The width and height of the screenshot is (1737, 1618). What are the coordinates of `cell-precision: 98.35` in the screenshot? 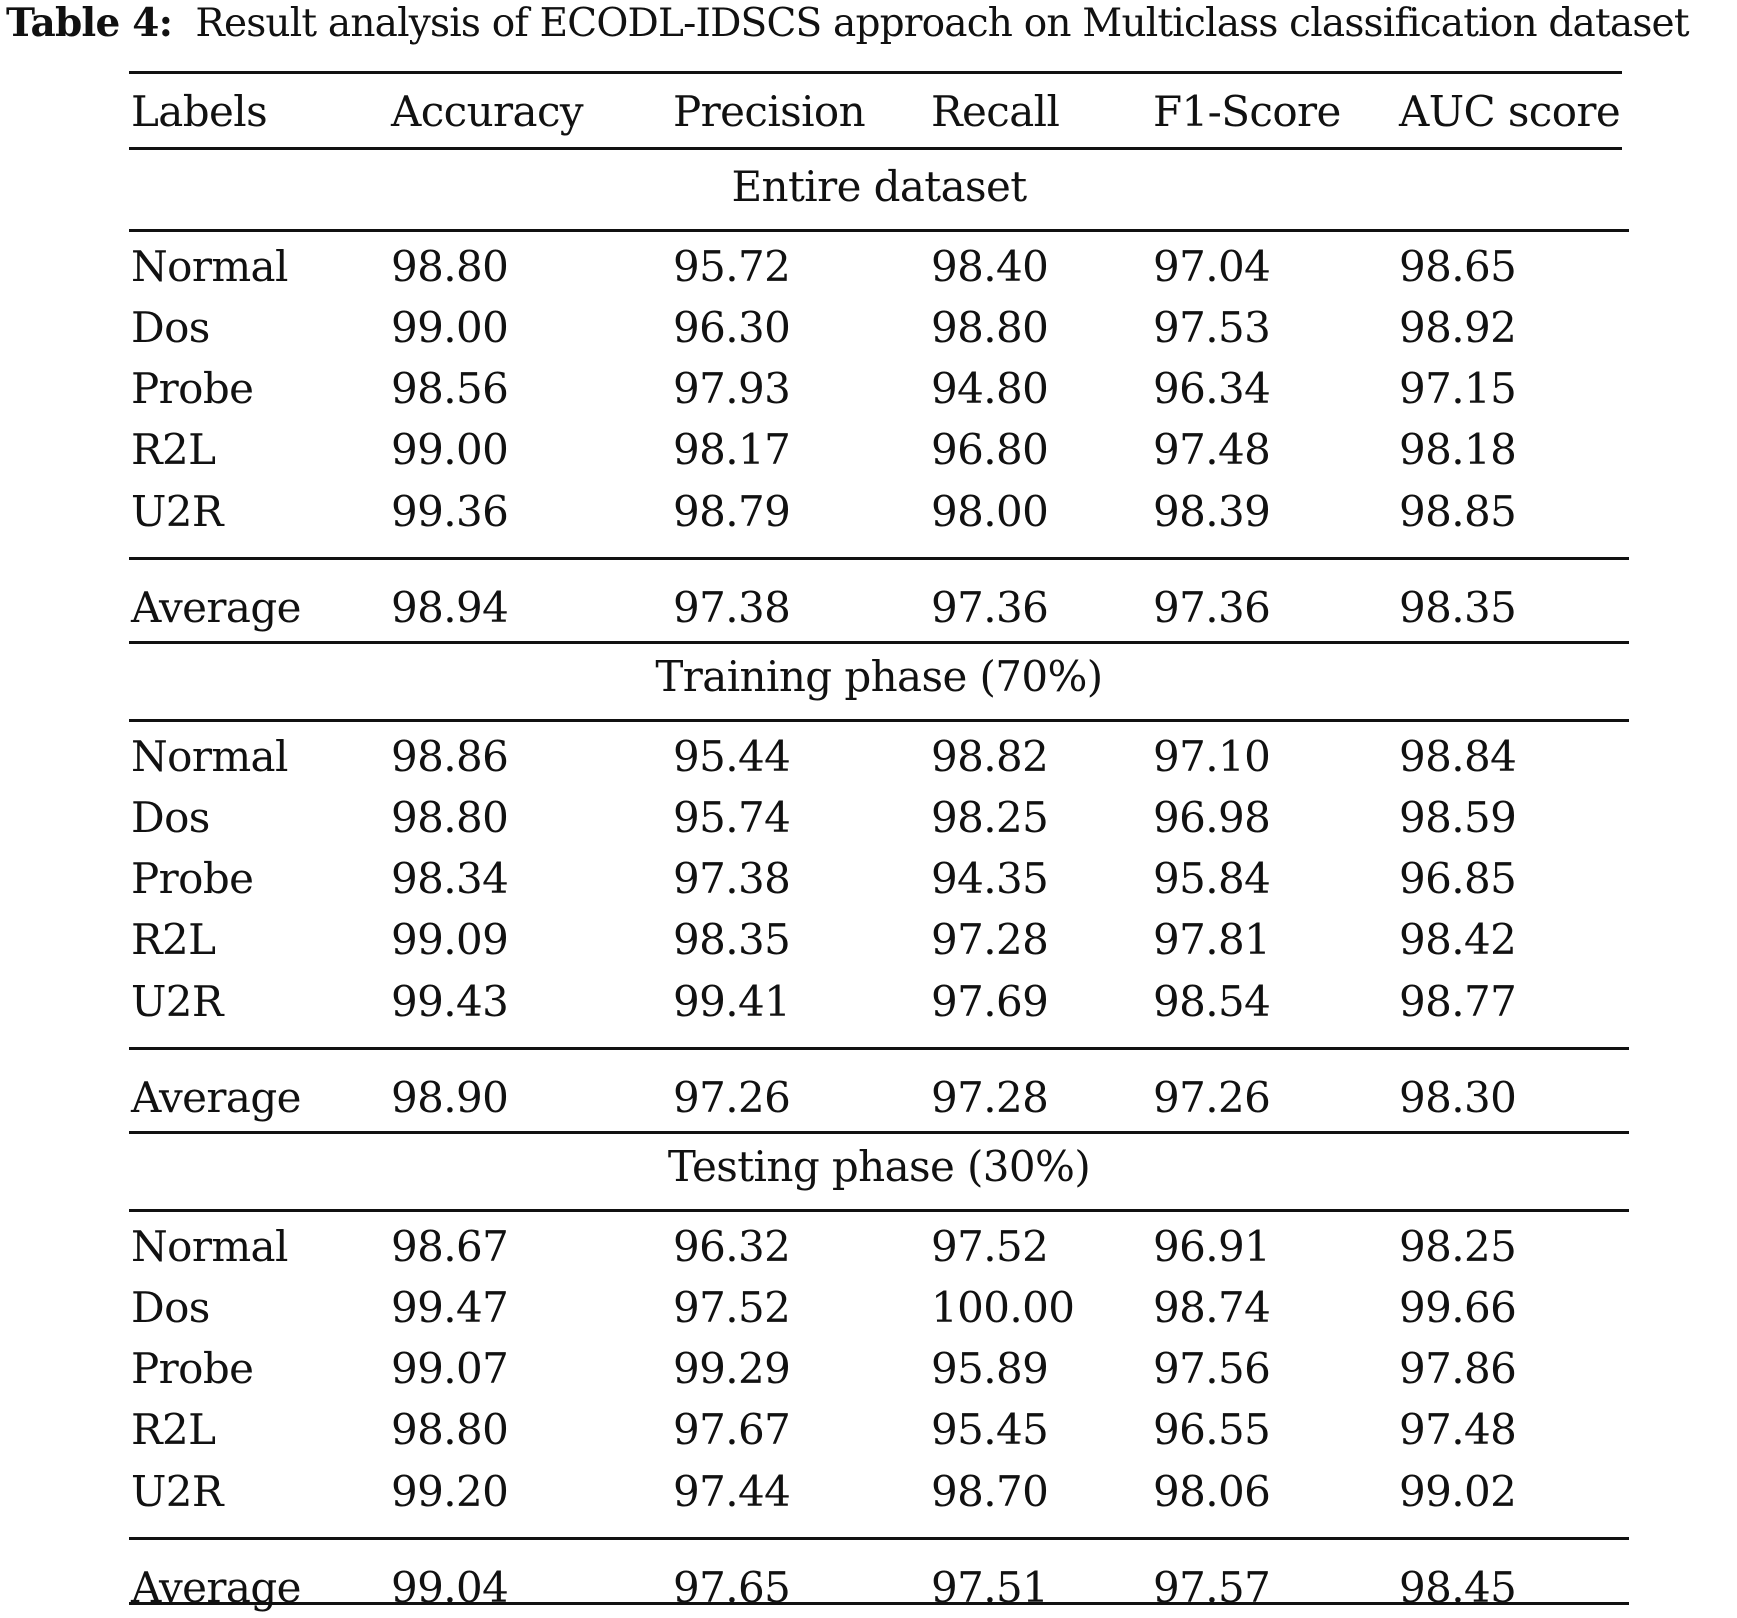 It's located at (732, 939).